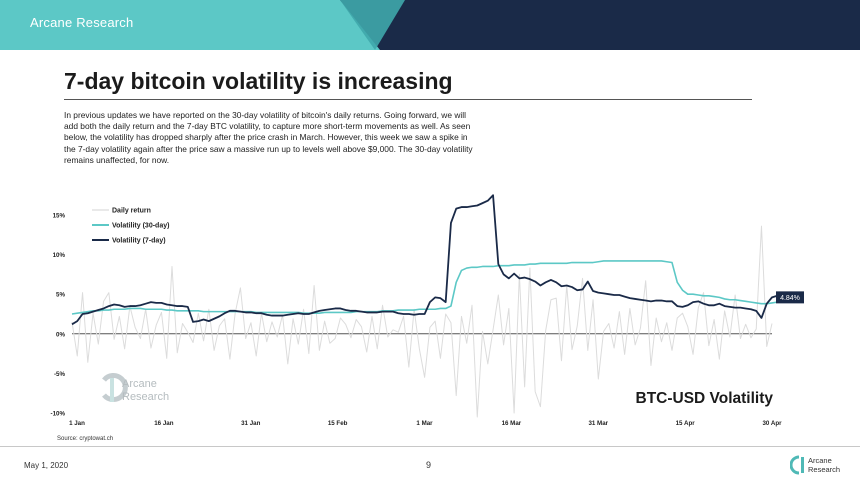  Describe the element at coordinates (145, 397) in the screenshot. I see `watermark-line2: Research` at that location.